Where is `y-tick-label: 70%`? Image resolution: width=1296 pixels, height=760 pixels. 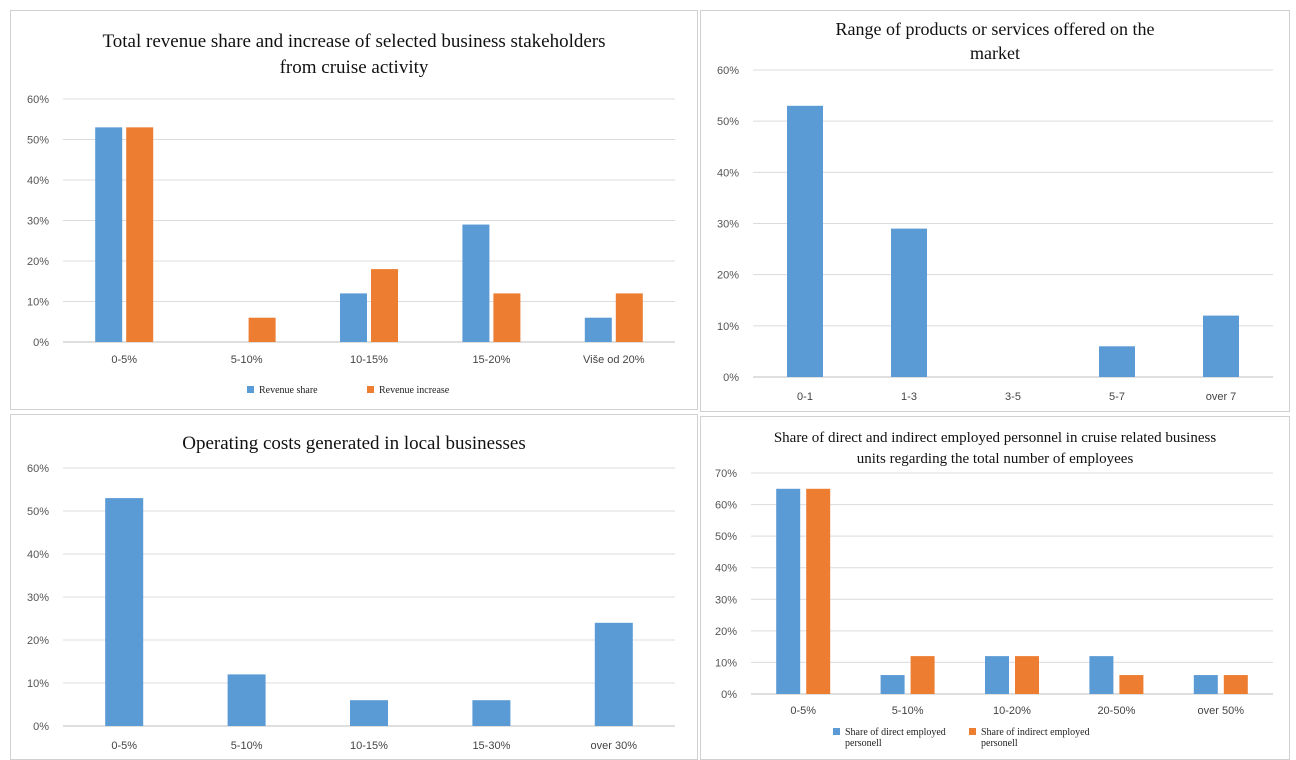
y-tick-label: 70% is located at coordinates (726, 474).